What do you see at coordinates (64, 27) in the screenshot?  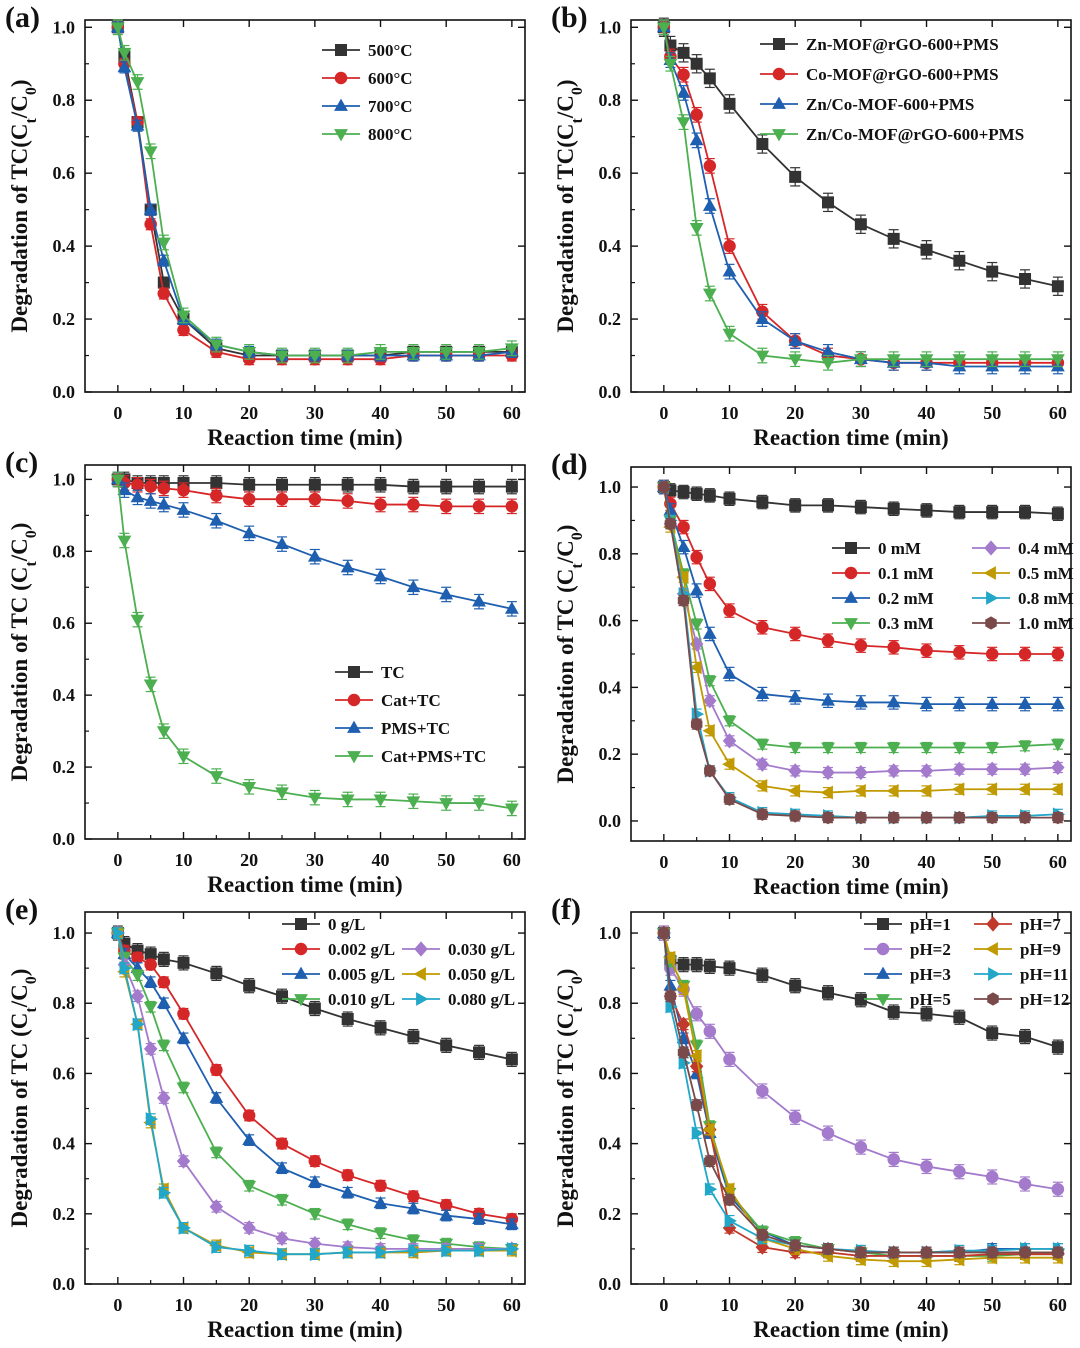 I see `y-tick-label: 1.0` at bounding box center [64, 27].